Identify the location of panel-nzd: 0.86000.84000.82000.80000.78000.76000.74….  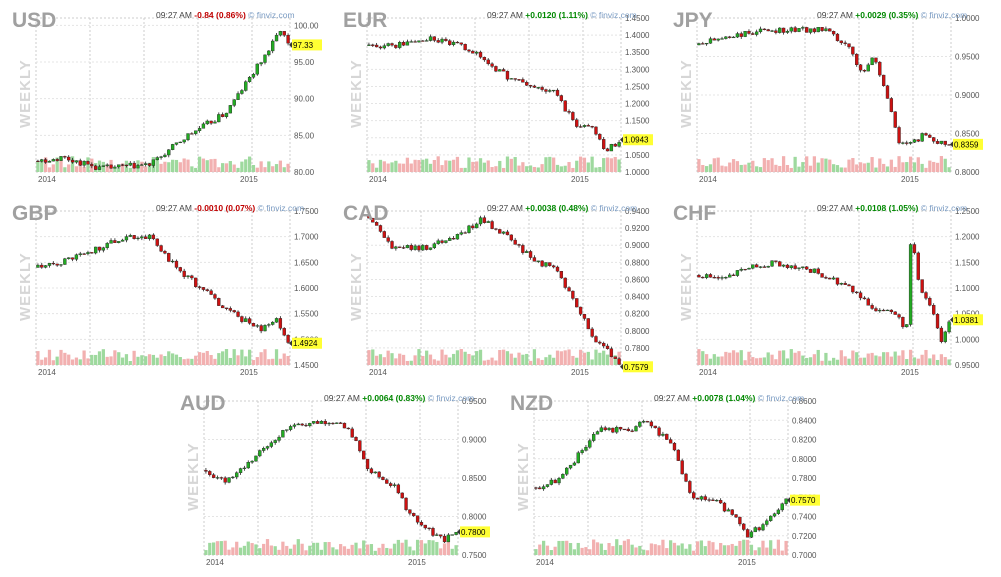
(663, 478).